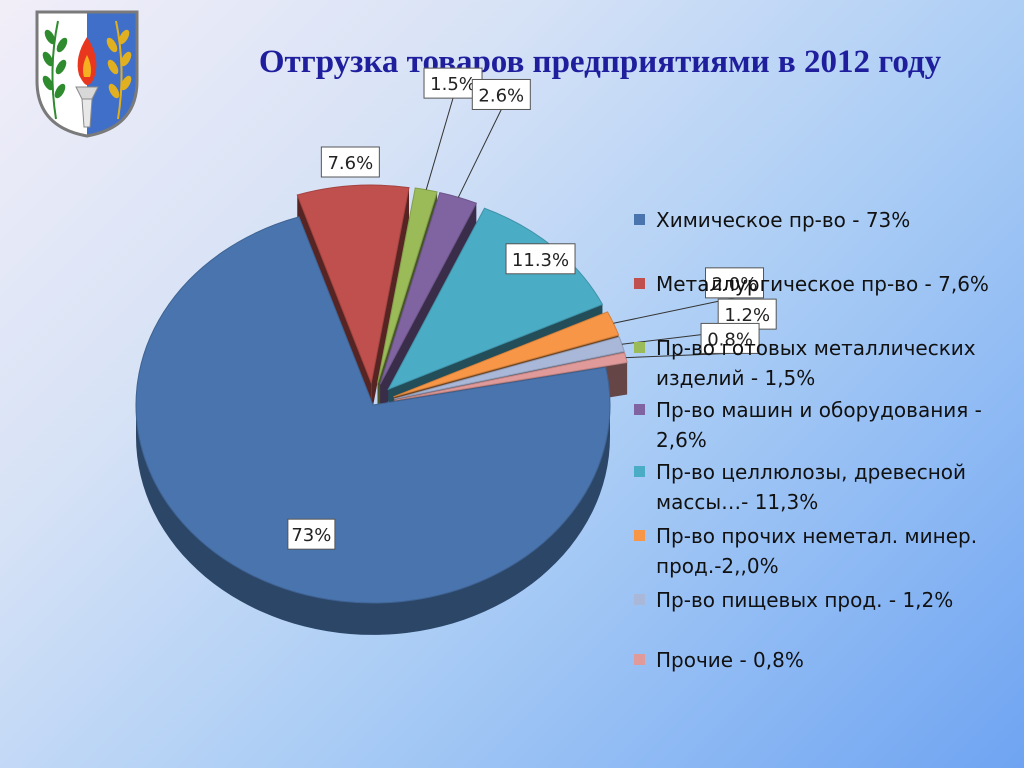  What do you see at coordinates (805, 600) in the screenshot?
I see `legend-label: Пр-во пищевых прод. - 1,2%` at bounding box center [805, 600].